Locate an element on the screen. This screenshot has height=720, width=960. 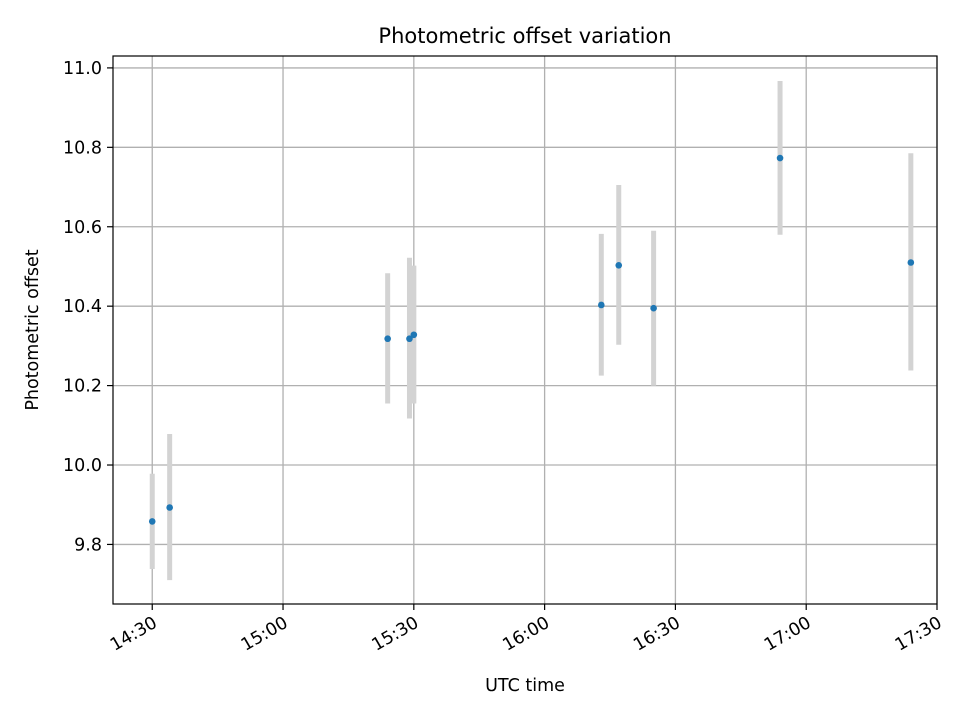
x-tick-label: 16:00 is located at coordinates (526, 634).